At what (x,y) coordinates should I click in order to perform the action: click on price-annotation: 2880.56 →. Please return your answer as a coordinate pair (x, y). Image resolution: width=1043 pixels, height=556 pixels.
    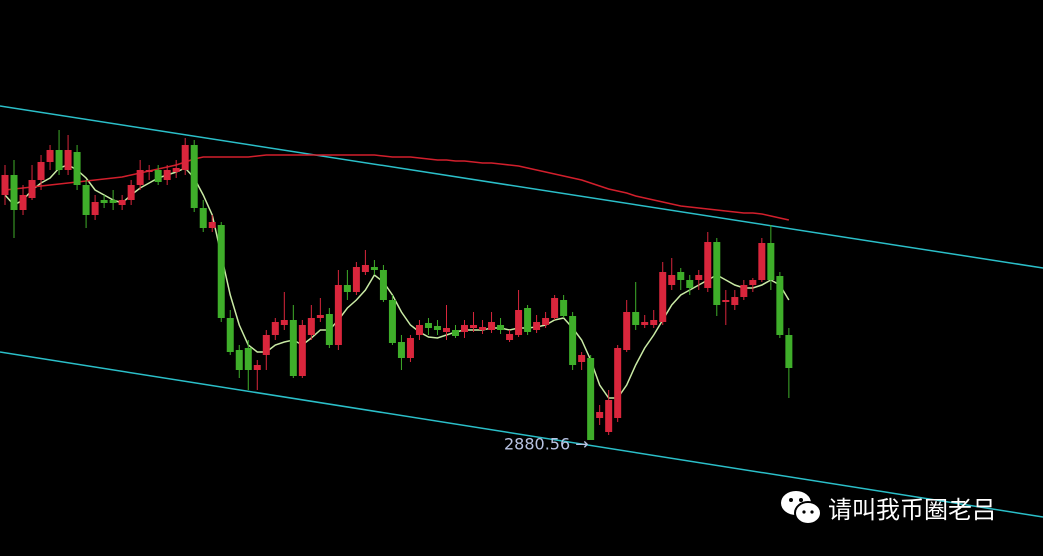
    Looking at the image, I should click on (546, 443).